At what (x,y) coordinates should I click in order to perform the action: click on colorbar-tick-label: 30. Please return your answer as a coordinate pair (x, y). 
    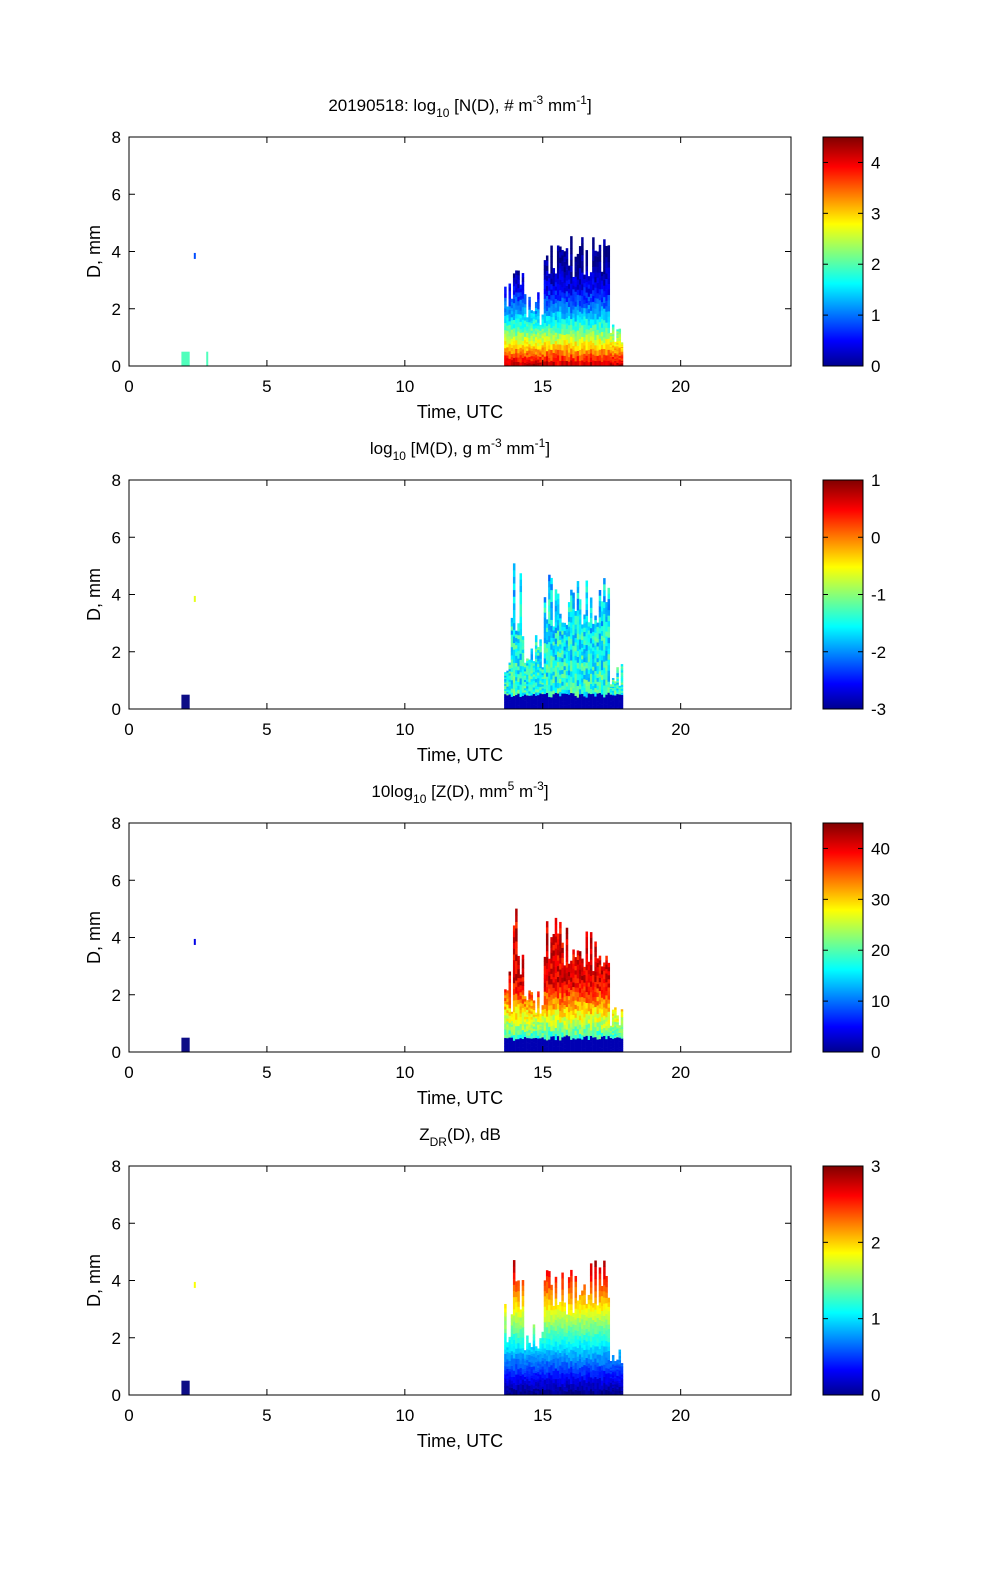
    Looking at the image, I should click on (880, 899).